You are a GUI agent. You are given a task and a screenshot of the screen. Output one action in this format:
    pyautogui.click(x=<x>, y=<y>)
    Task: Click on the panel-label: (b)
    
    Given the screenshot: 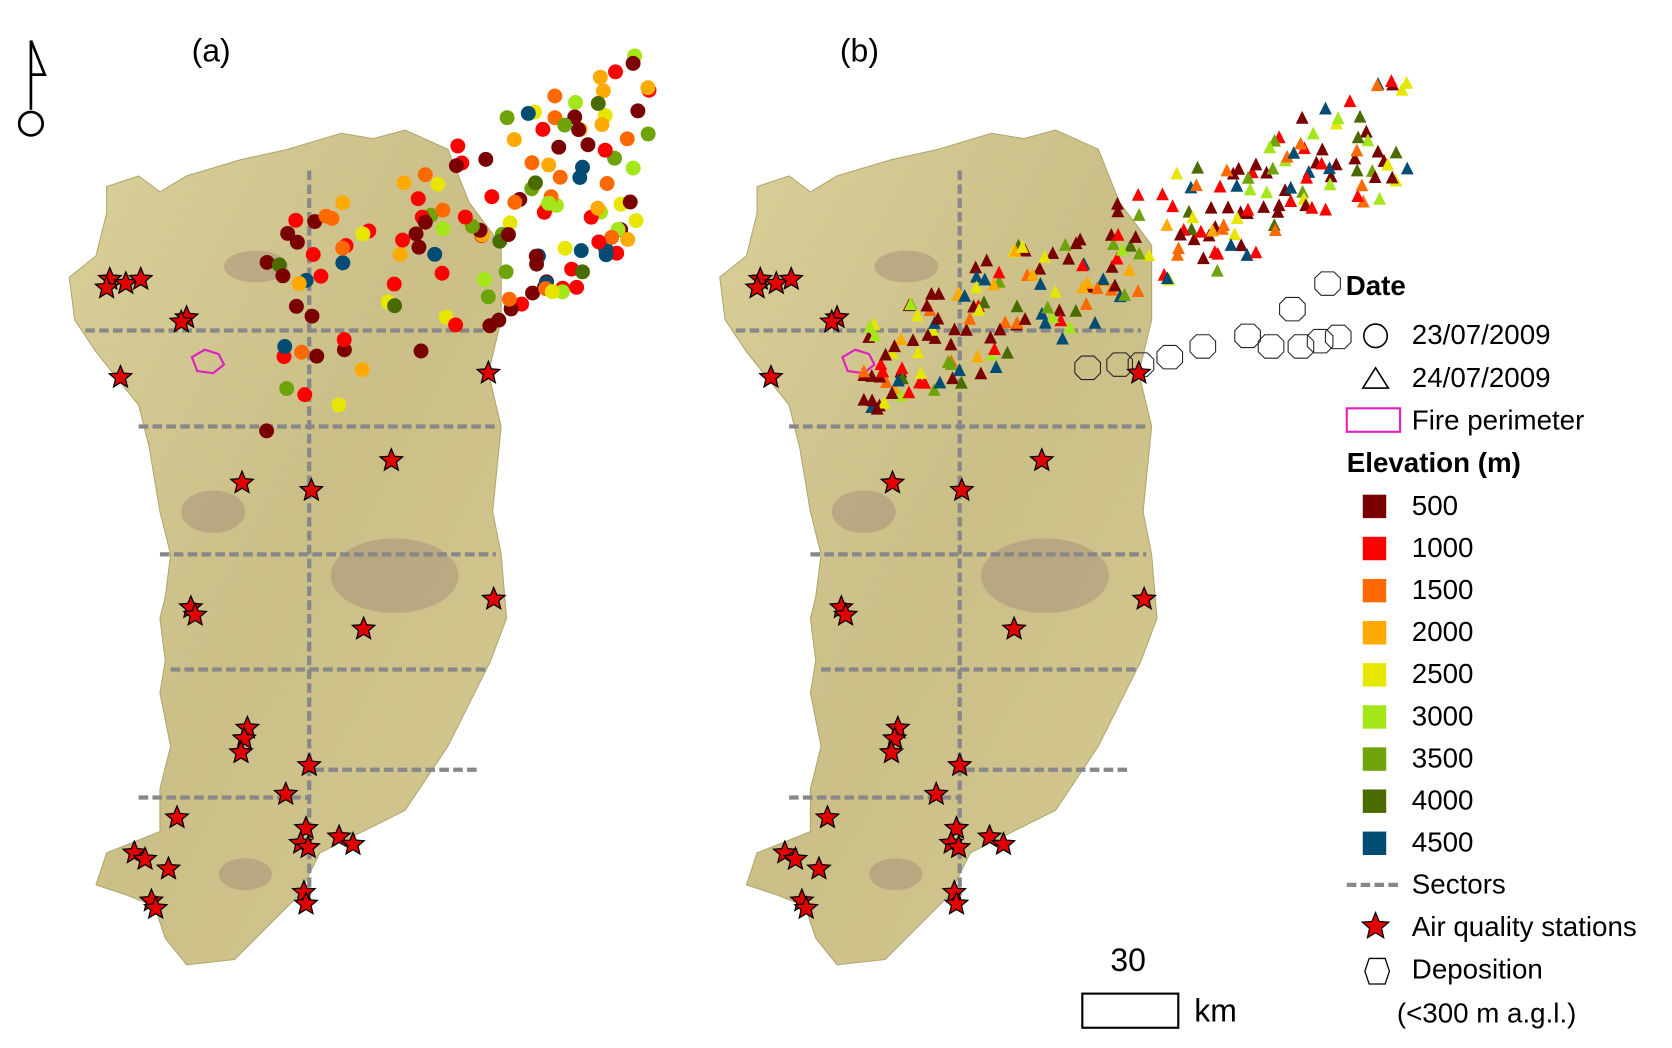 What is the action you would take?
    pyautogui.click(x=859, y=51)
    